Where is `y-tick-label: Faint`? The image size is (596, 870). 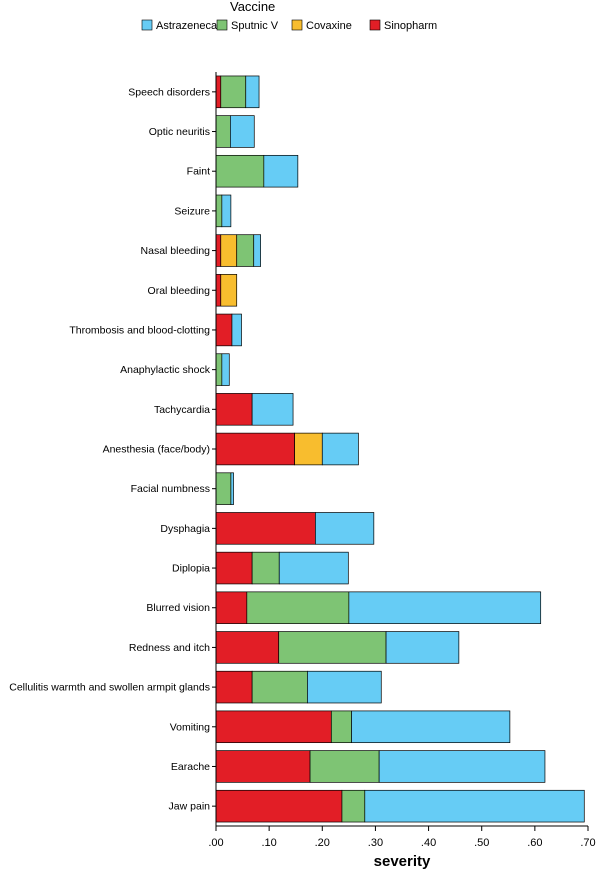 y-tick-label: Faint is located at coordinates (198, 172).